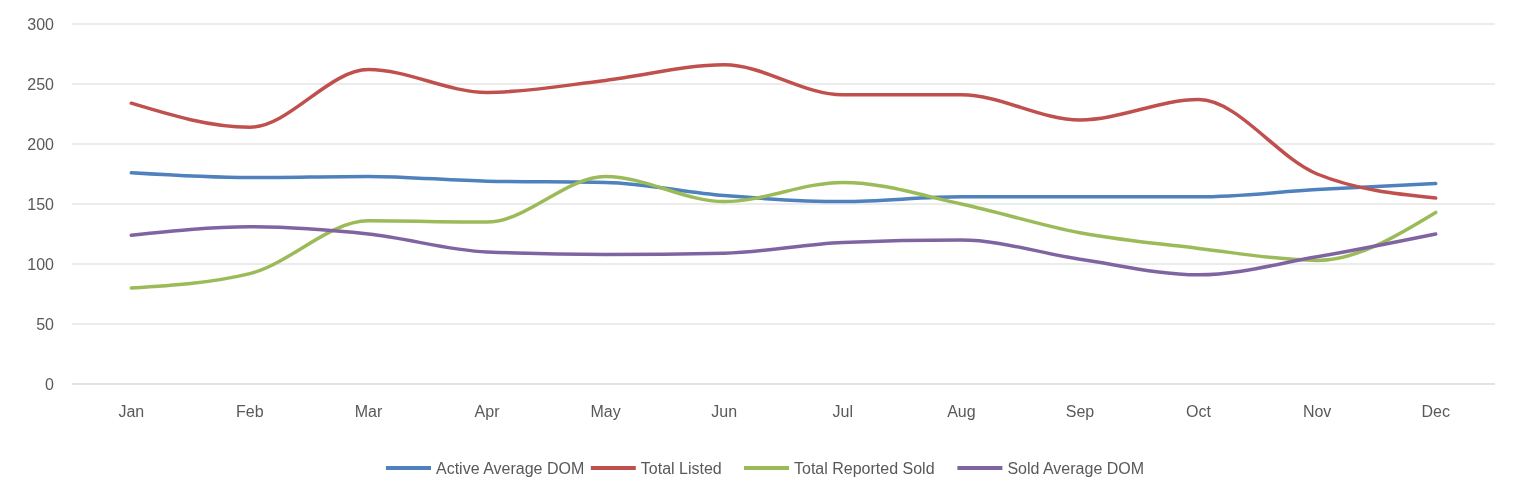 The image size is (1515, 482). Describe the element at coordinates (1076, 468) in the screenshot. I see `legend-label: Sold Average DOM` at that location.